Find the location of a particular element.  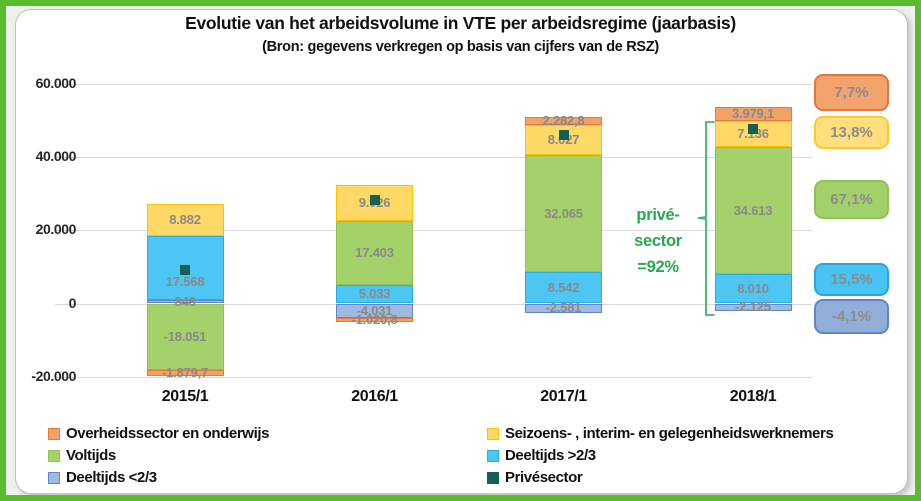

legend-item-voltijds: Voltijds is located at coordinates (82, 455).